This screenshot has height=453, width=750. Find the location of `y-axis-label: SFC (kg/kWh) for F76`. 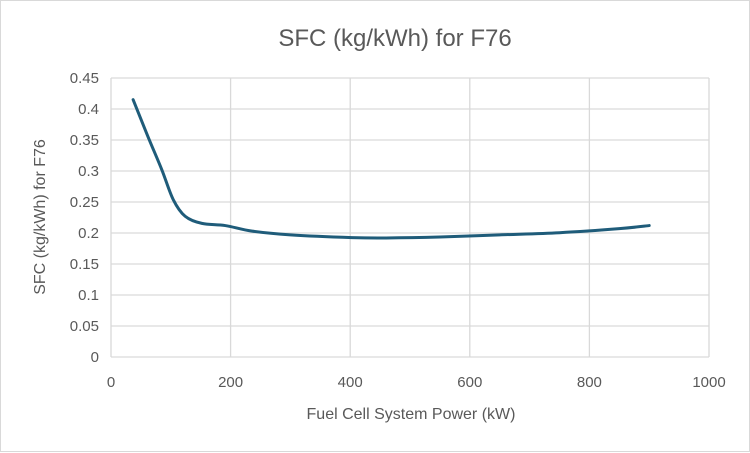

y-axis-label: SFC (kg/kWh) for F76 is located at coordinates (40, 217).